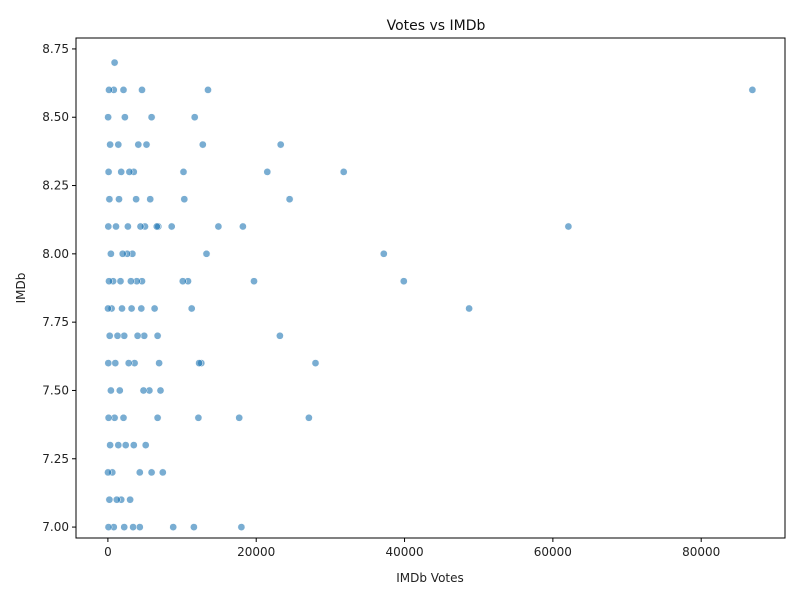  What do you see at coordinates (108, 552) in the screenshot?
I see `x-tick-label: 0` at bounding box center [108, 552].